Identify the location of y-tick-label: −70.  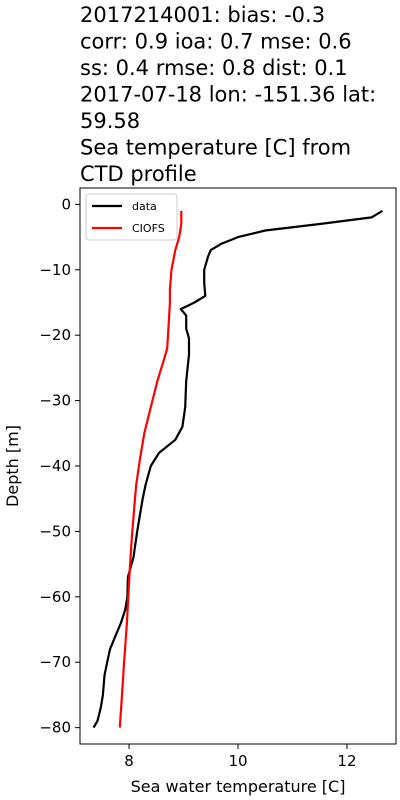
(55, 662).